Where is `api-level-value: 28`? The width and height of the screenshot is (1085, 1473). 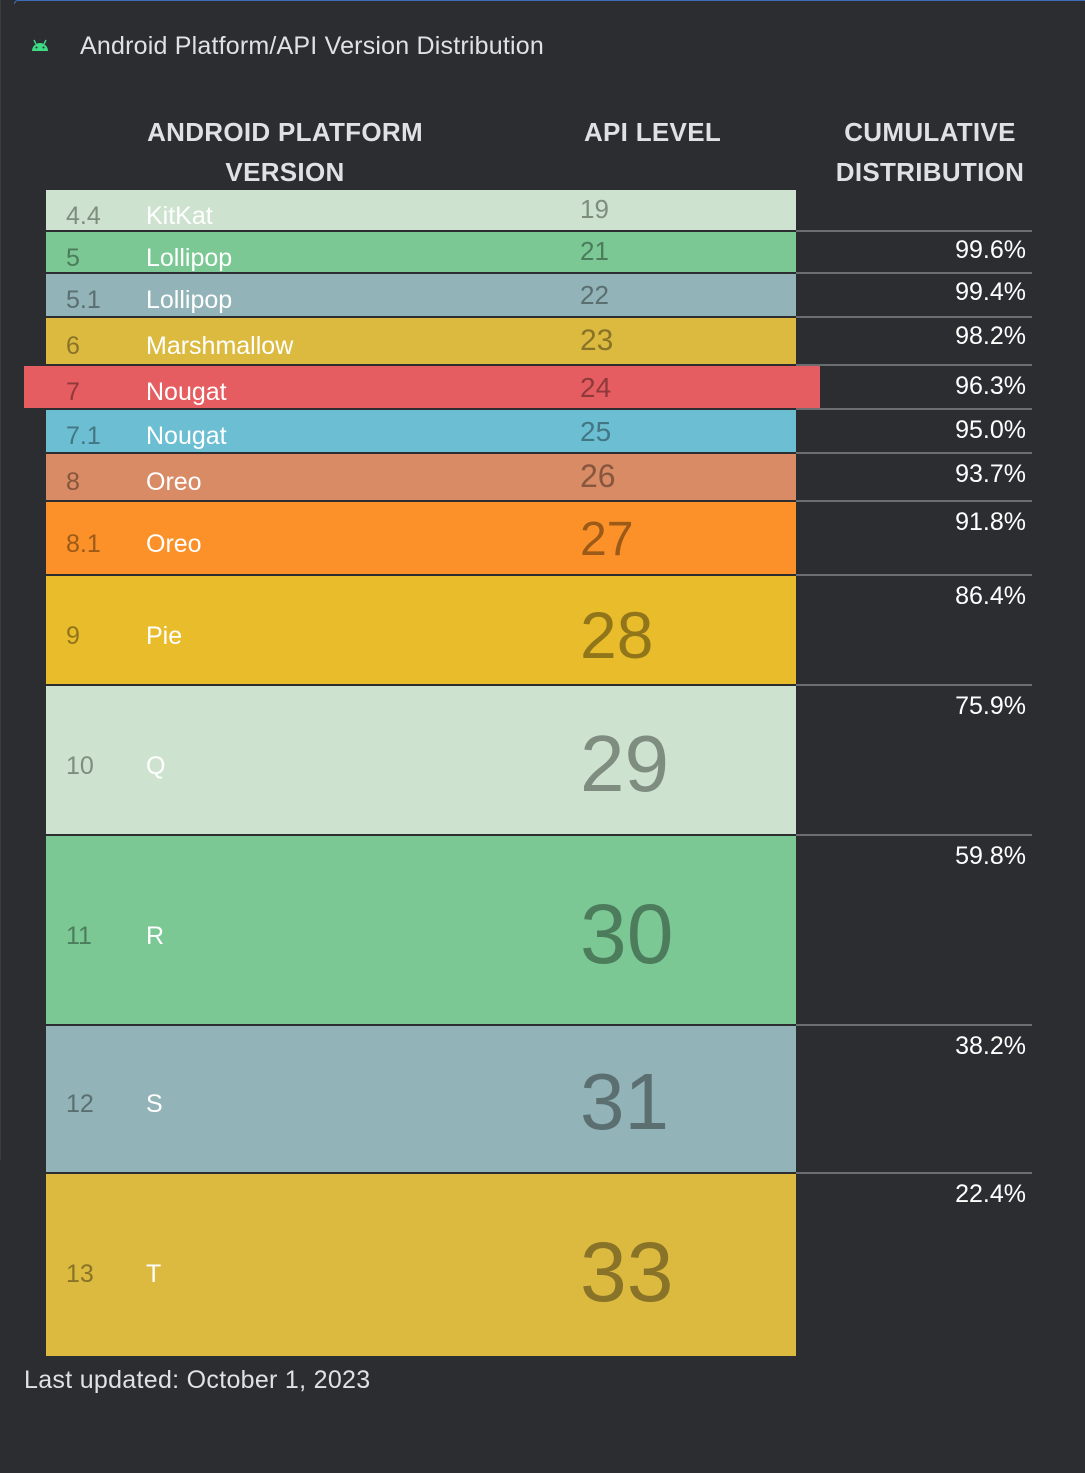
api-level-value: 28 is located at coordinates (617, 635).